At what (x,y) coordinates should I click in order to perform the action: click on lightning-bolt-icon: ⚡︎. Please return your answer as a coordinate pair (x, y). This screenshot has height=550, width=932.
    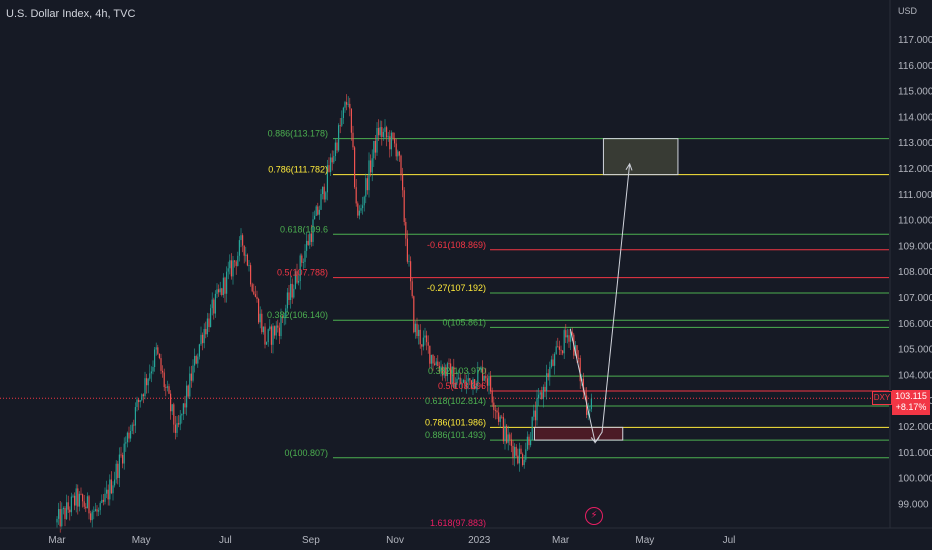
    Looking at the image, I should click on (594, 516).